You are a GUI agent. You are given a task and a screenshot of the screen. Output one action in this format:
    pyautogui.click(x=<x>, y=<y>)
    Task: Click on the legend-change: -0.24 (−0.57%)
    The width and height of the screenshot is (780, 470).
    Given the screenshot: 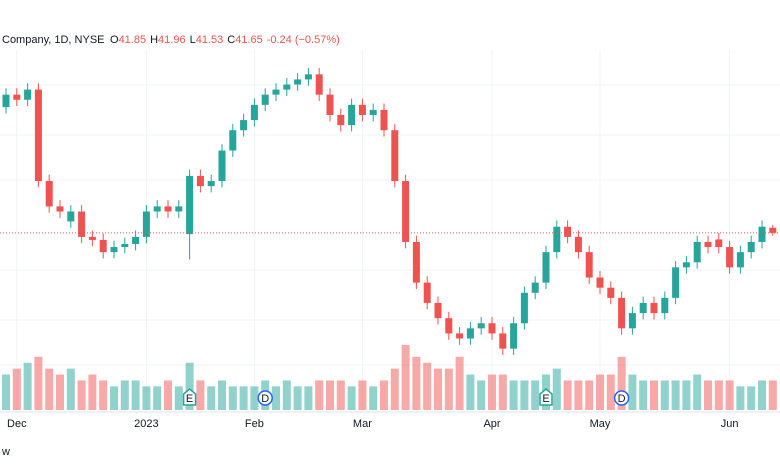 What is the action you would take?
    pyautogui.click(x=303, y=40)
    